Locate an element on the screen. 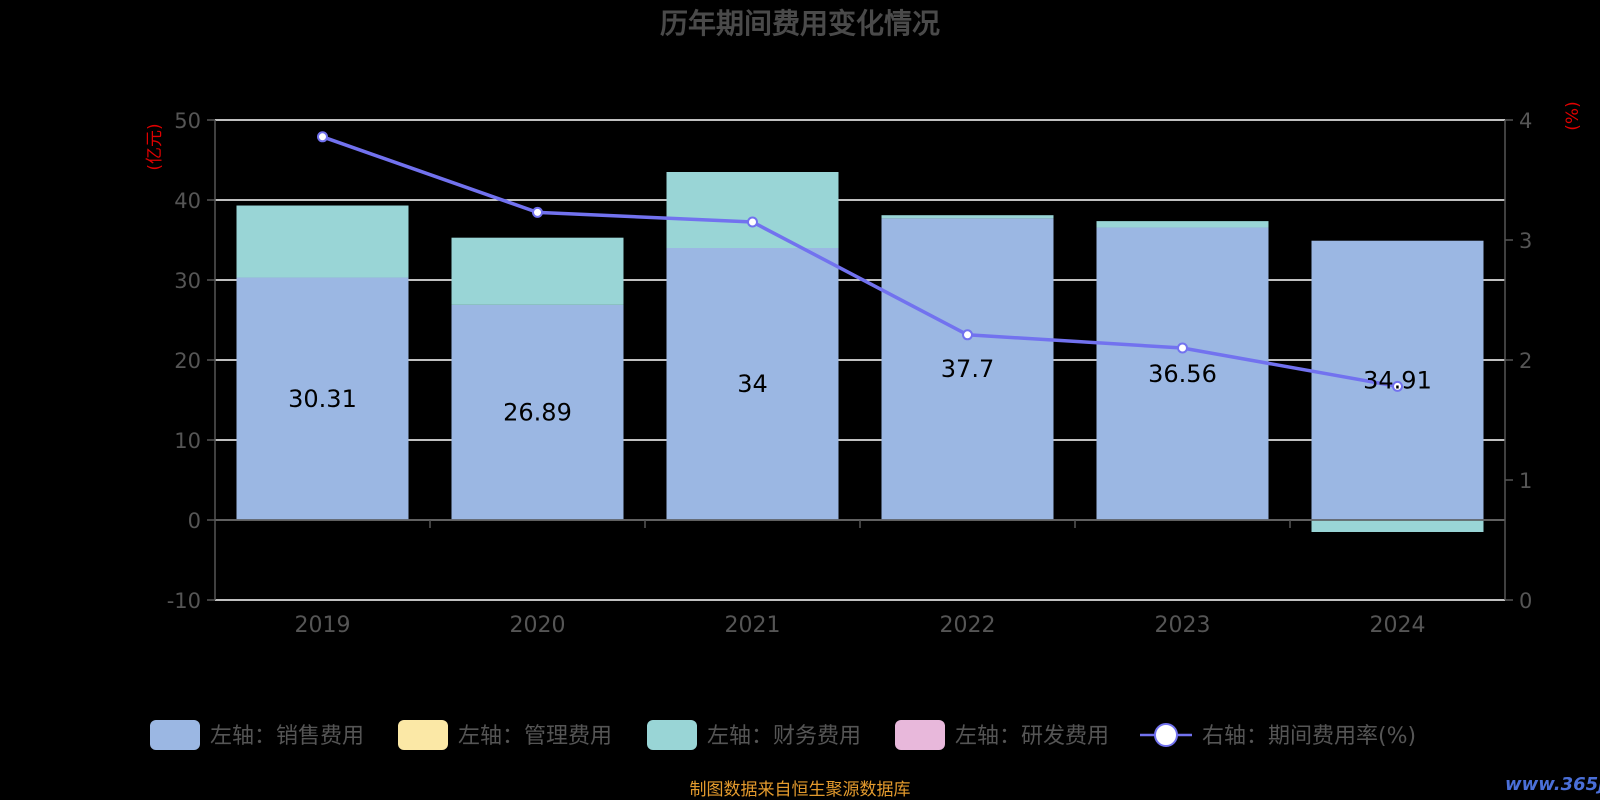 Image resolution: width=1600 pixels, height=800 pixels. bar-value-label: 34.91 is located at coordinates (1397, 380).